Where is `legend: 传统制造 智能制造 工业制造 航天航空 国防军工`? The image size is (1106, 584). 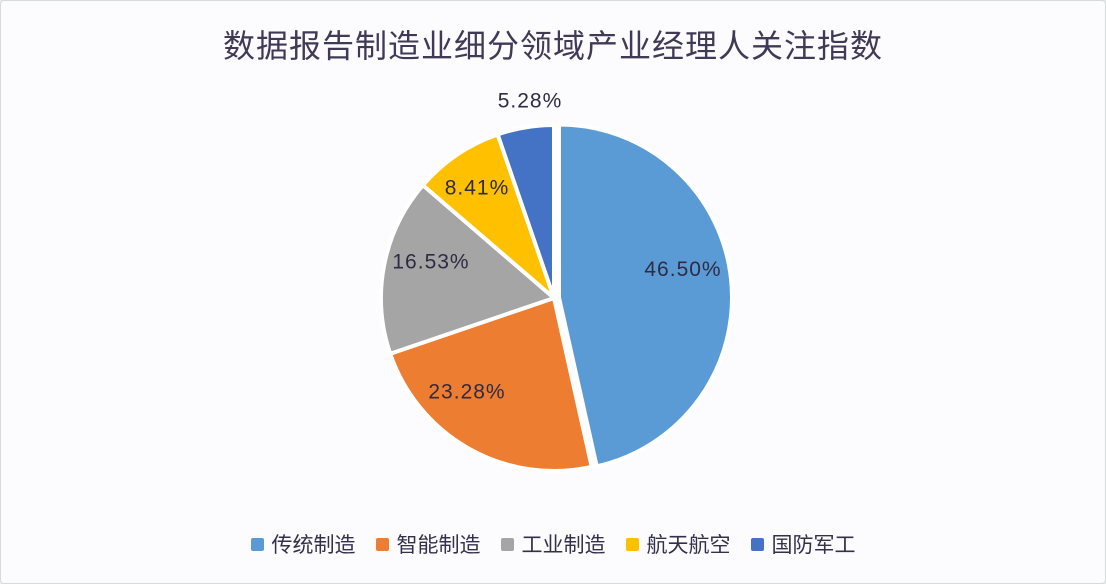
legend: 传统制造 智能制造 工业制造 航天航空 国防军工 is located at coordinates (553, 544).